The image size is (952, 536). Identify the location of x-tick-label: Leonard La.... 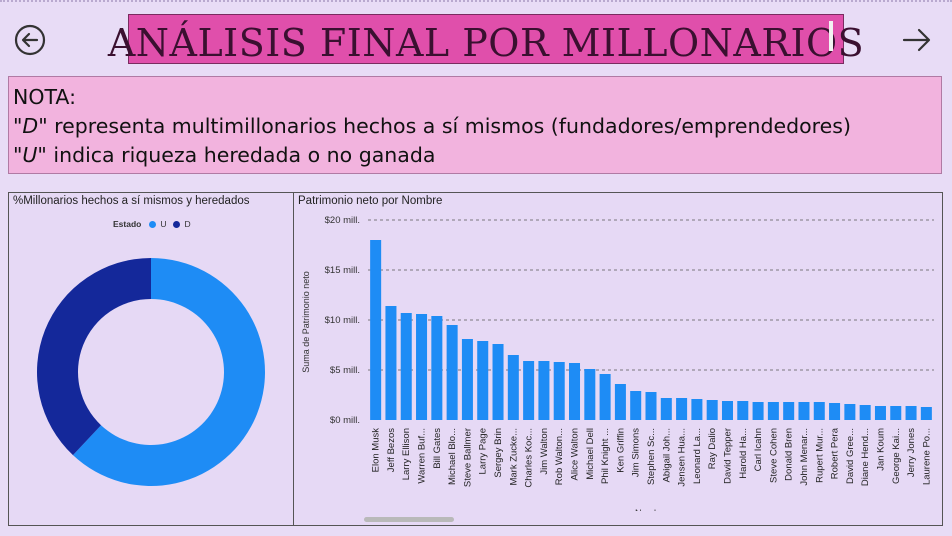
(697, 456).